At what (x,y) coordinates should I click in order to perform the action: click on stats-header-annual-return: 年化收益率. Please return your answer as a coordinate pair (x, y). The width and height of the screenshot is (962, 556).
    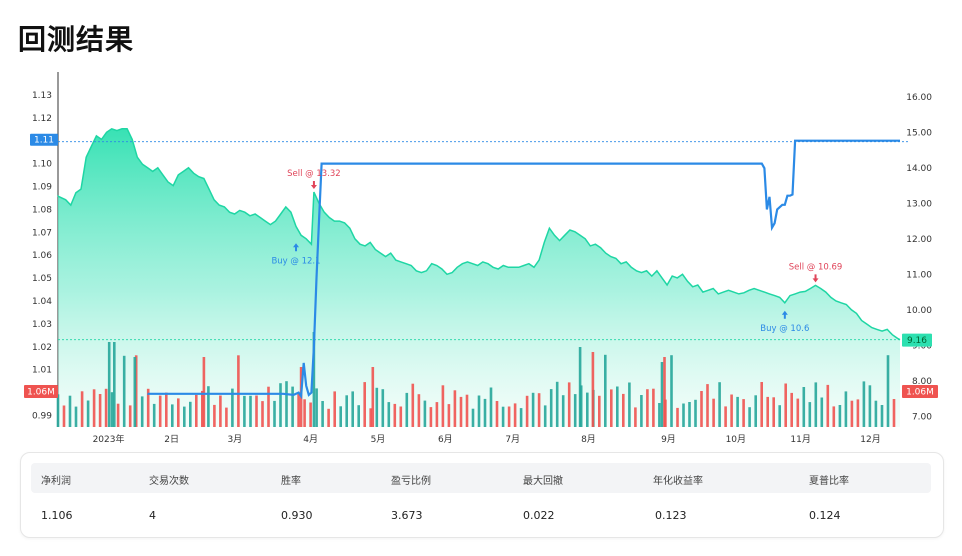
    Looking at the image, I should click on (678, 481).